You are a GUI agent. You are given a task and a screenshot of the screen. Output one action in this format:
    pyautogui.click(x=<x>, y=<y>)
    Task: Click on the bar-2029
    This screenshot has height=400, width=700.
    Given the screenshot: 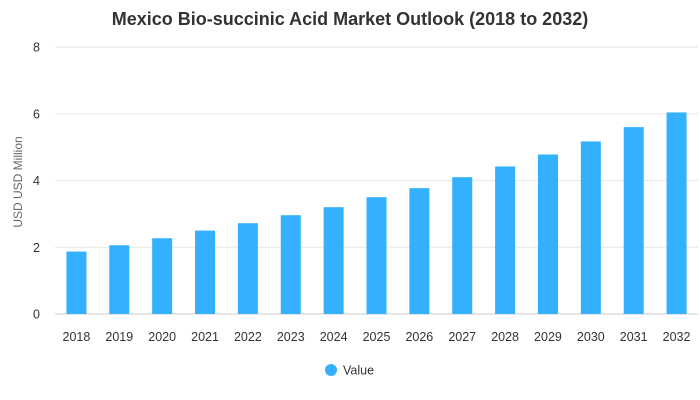 What is the action you would take?
    pyautogui.click(x=547, y=234)
    